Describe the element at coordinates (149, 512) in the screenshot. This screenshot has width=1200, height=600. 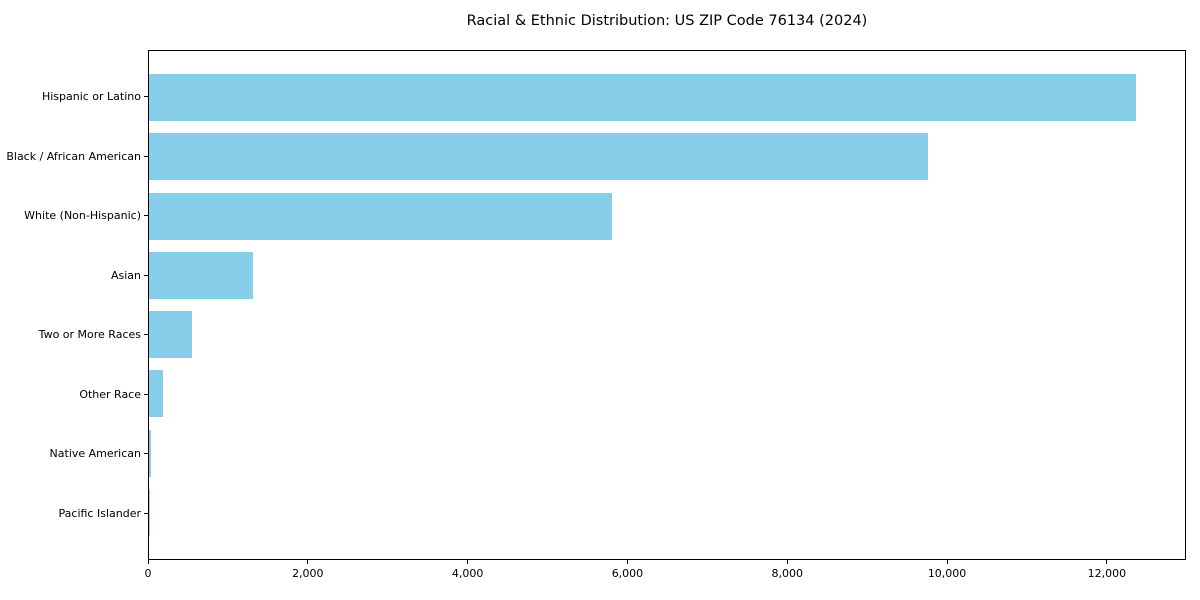
I see `bar-pacific-islander` at that location.